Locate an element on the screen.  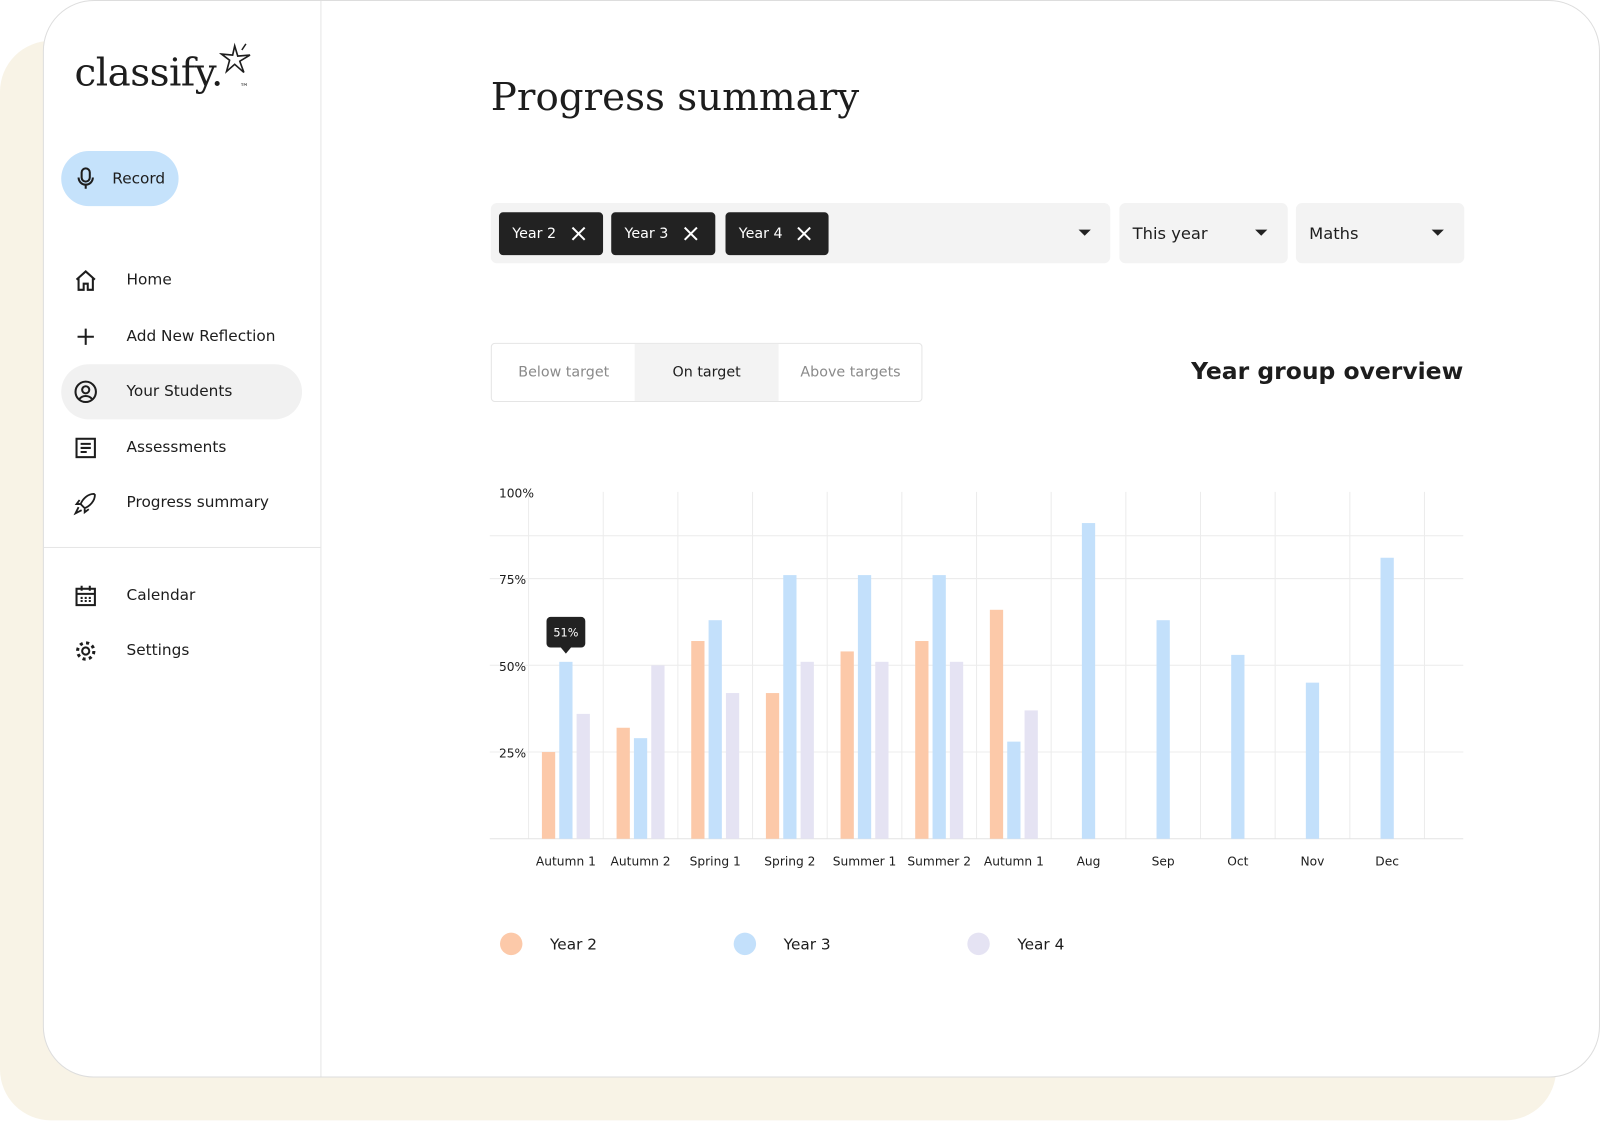
y-tick-label: 25% is located at coordinates (512, 754).